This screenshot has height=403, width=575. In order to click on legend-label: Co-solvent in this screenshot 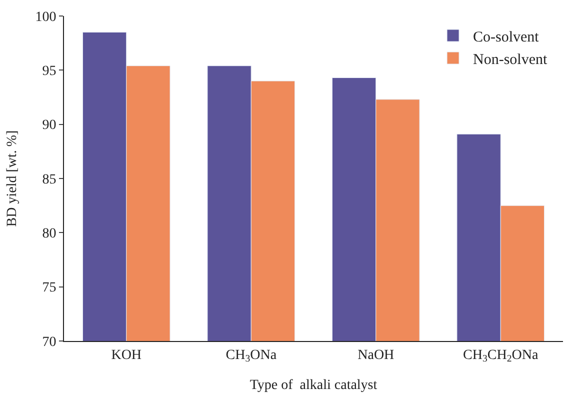, I will do `click(506, 37)`.